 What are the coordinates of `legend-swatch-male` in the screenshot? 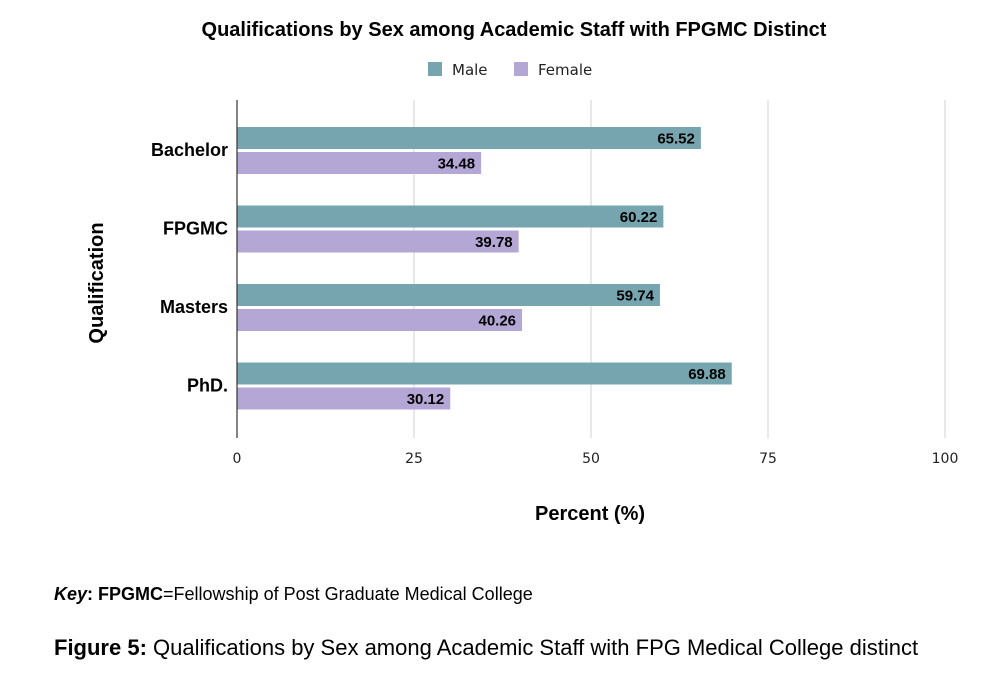 It's located at (435, 69).